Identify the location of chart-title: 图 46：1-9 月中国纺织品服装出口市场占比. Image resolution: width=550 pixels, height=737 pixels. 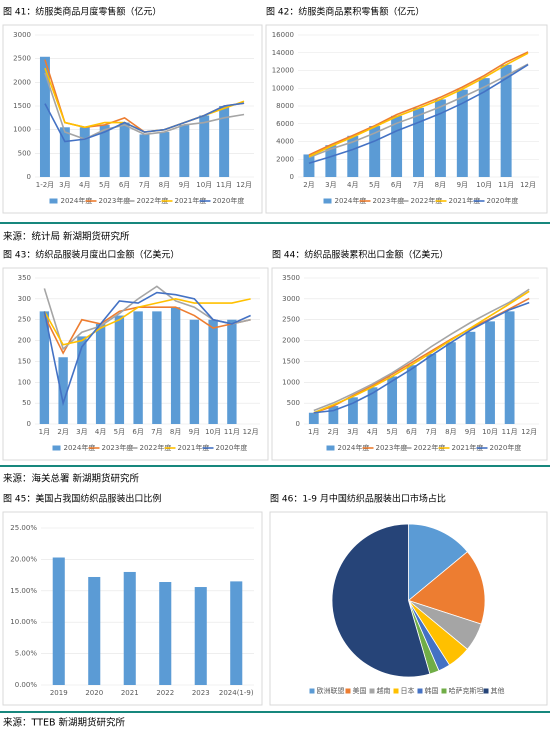
(358, 499).